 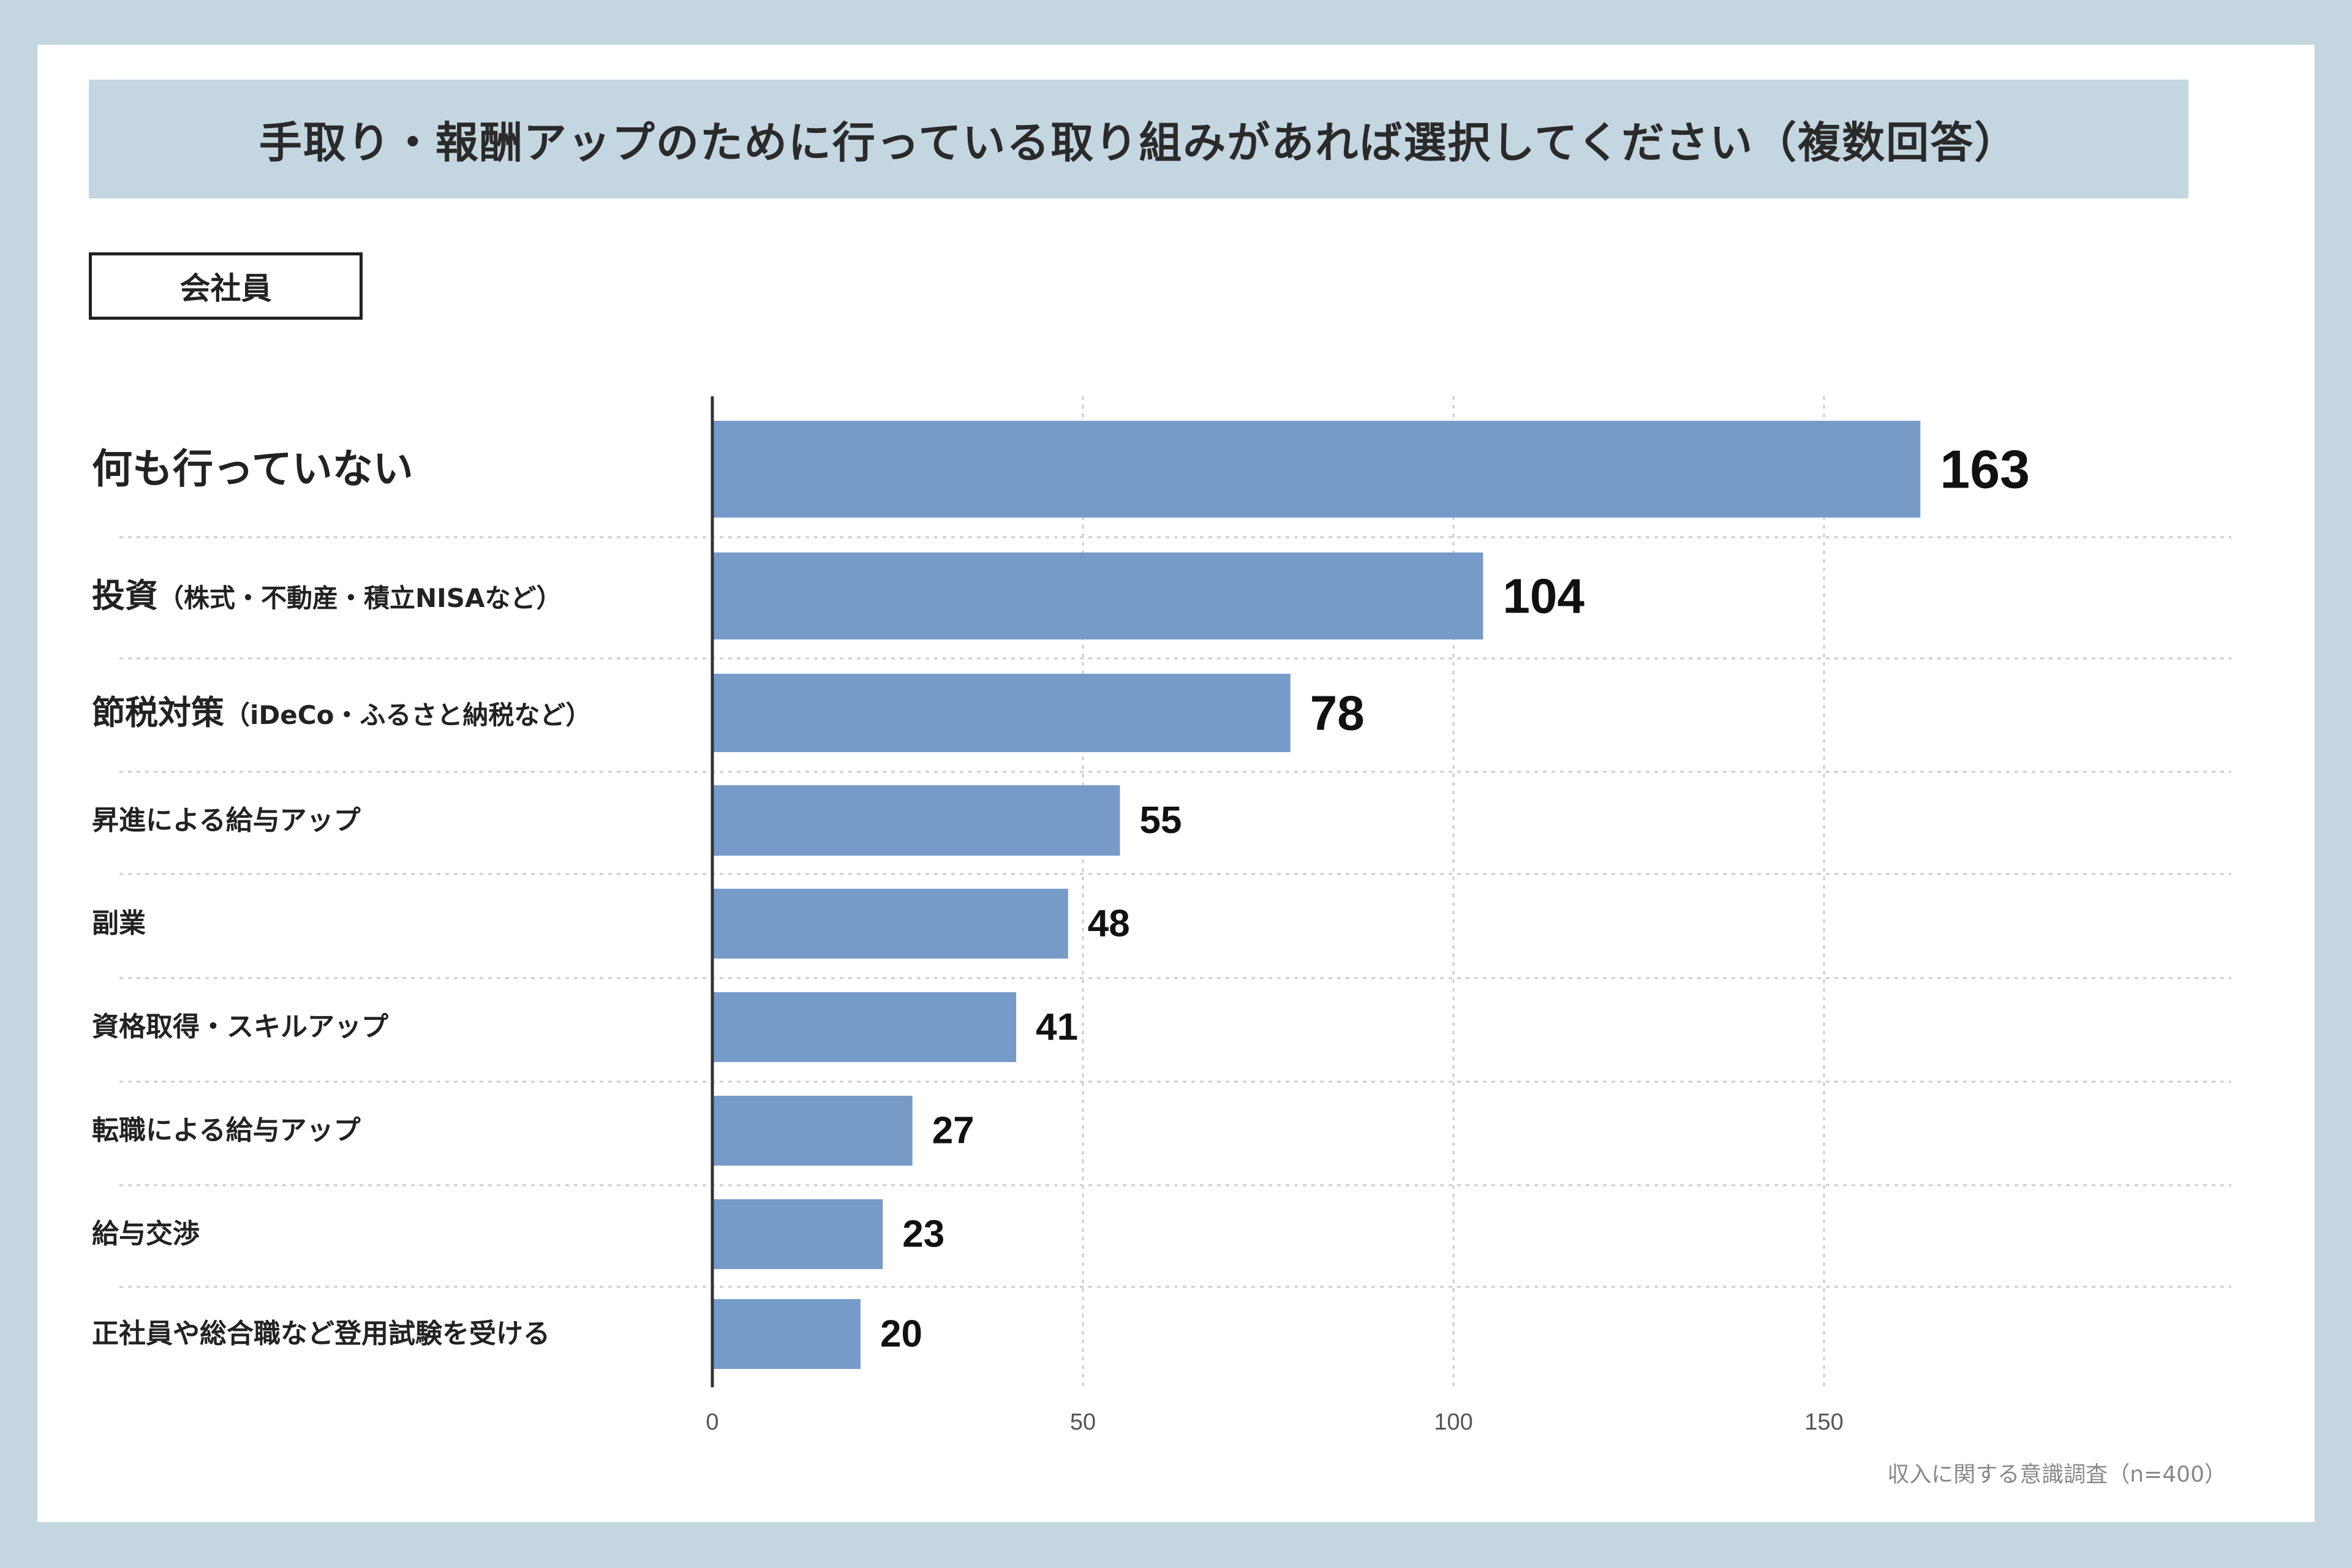 What do you see at coordinates (1543, 597) in the screenshot?
I see `data-label: 104` at bounding box center [1543, 597].